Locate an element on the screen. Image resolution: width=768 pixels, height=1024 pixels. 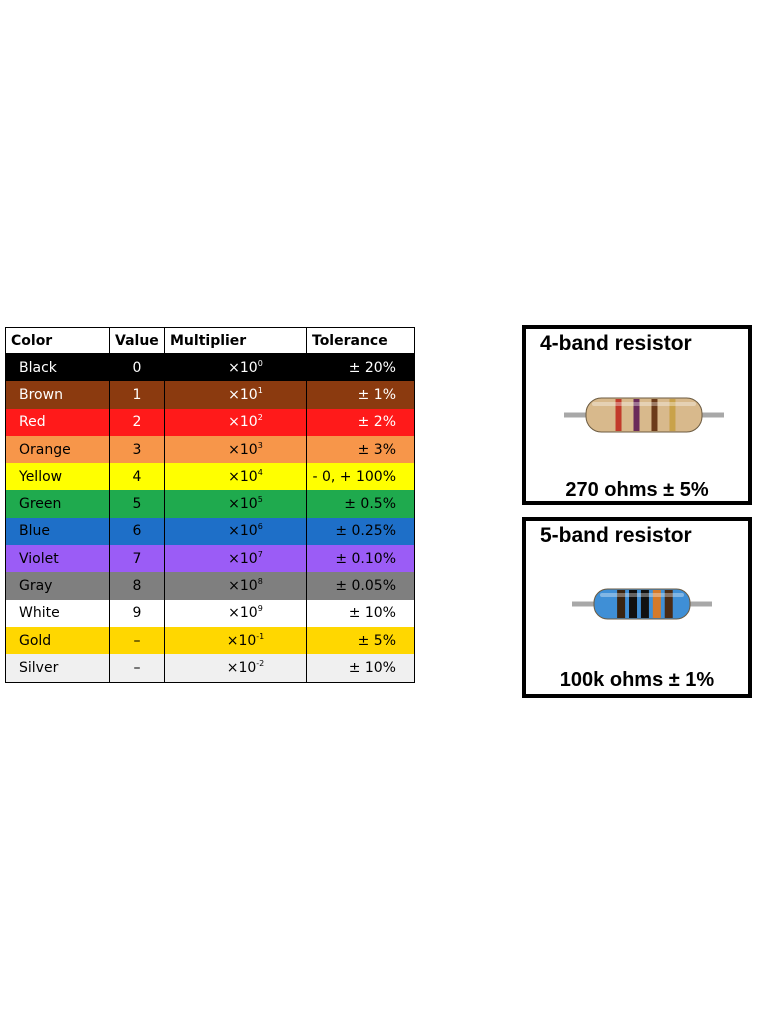
digit-value-cell: 3 is located at coordinates (137, 449).